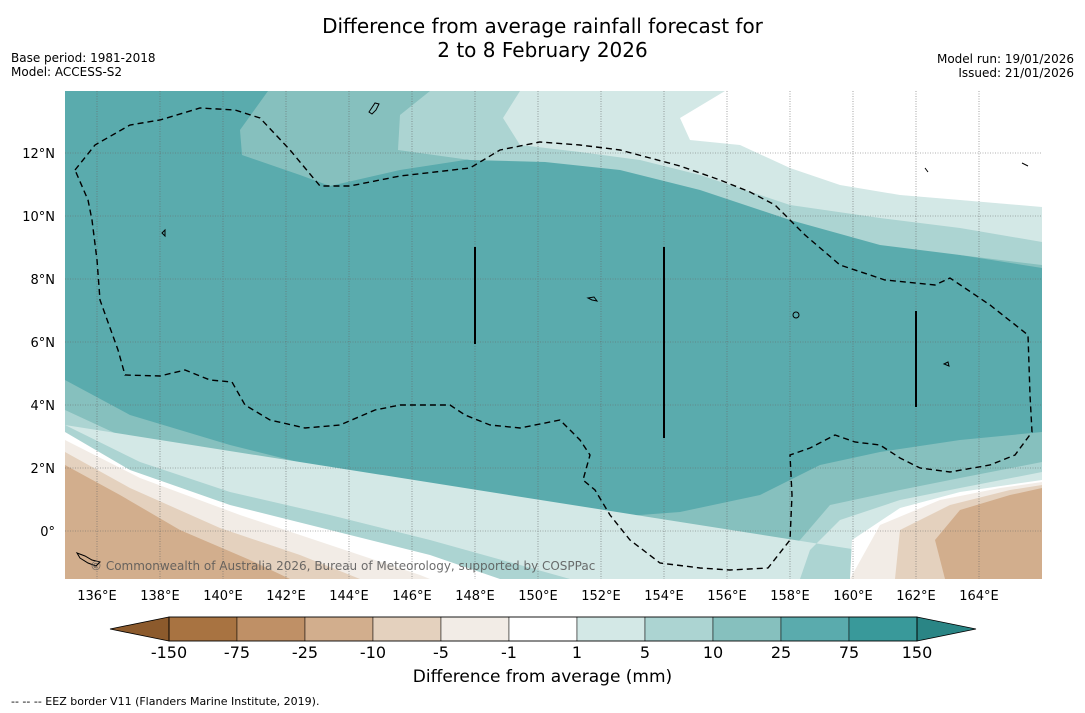 The width and height of the screenshot is (1085, 713). What do you see at coordinates (177, 522) in the screenshot?
I see `anomaly-band-minus-10-25-west` at bounding box center [177, 522].